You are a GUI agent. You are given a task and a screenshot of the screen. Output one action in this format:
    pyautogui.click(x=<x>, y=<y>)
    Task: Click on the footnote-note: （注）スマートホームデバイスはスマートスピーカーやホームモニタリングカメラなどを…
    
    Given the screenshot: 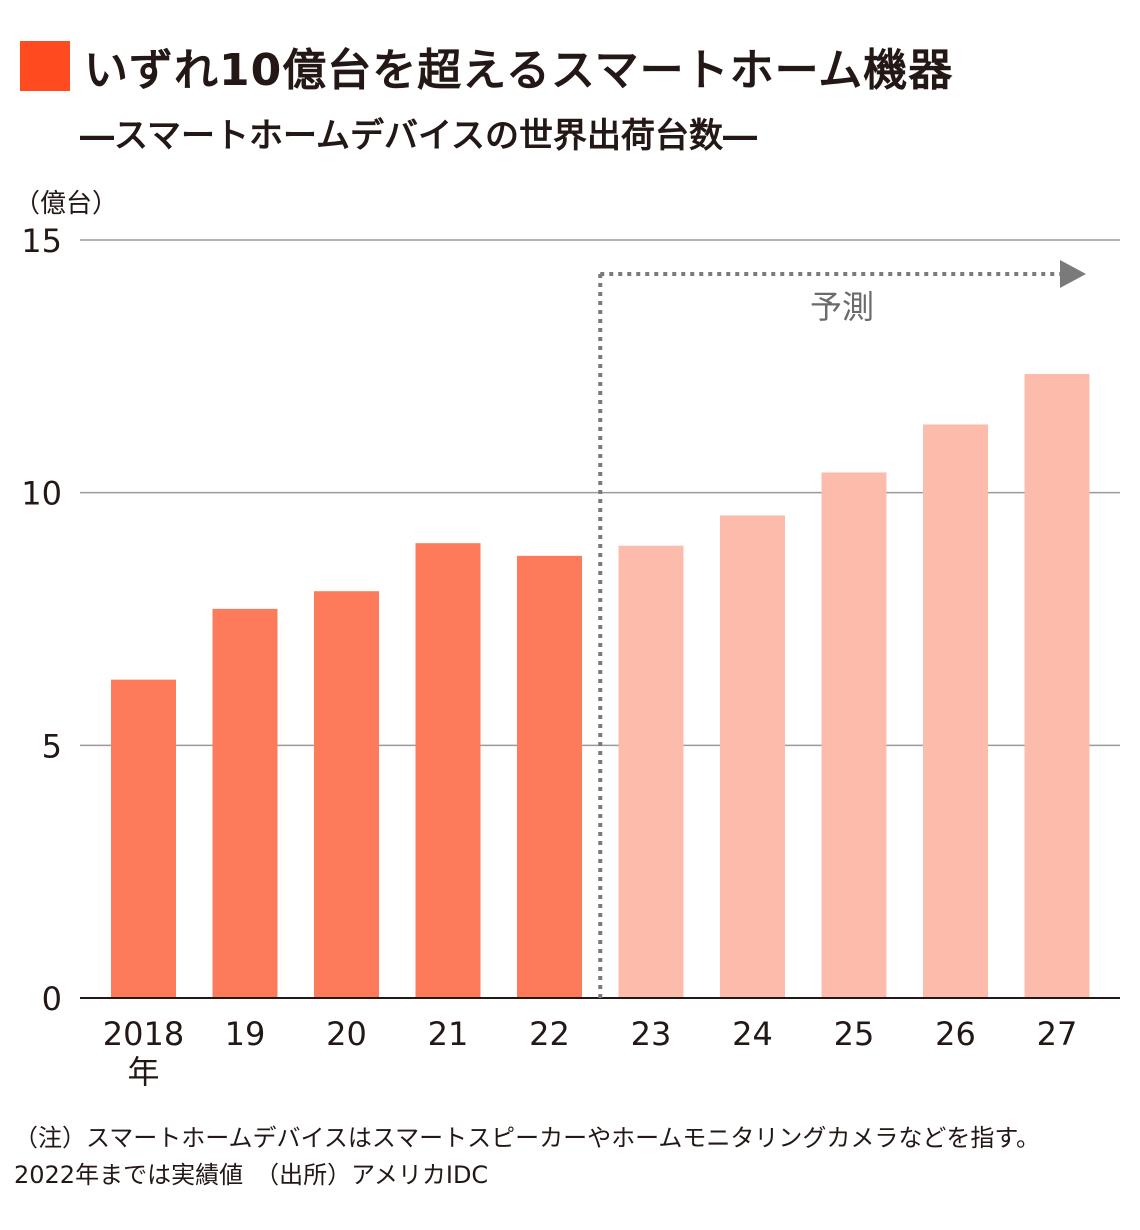 What is the action you would take?
    pyautogui.click(x=527, y=1138)
    